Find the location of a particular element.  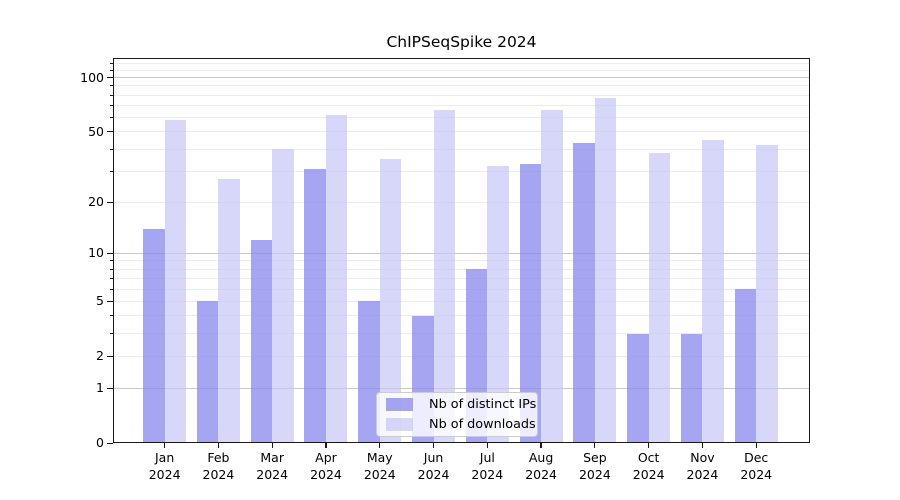

bar-downloads-may is located at coordinates (390, 301).